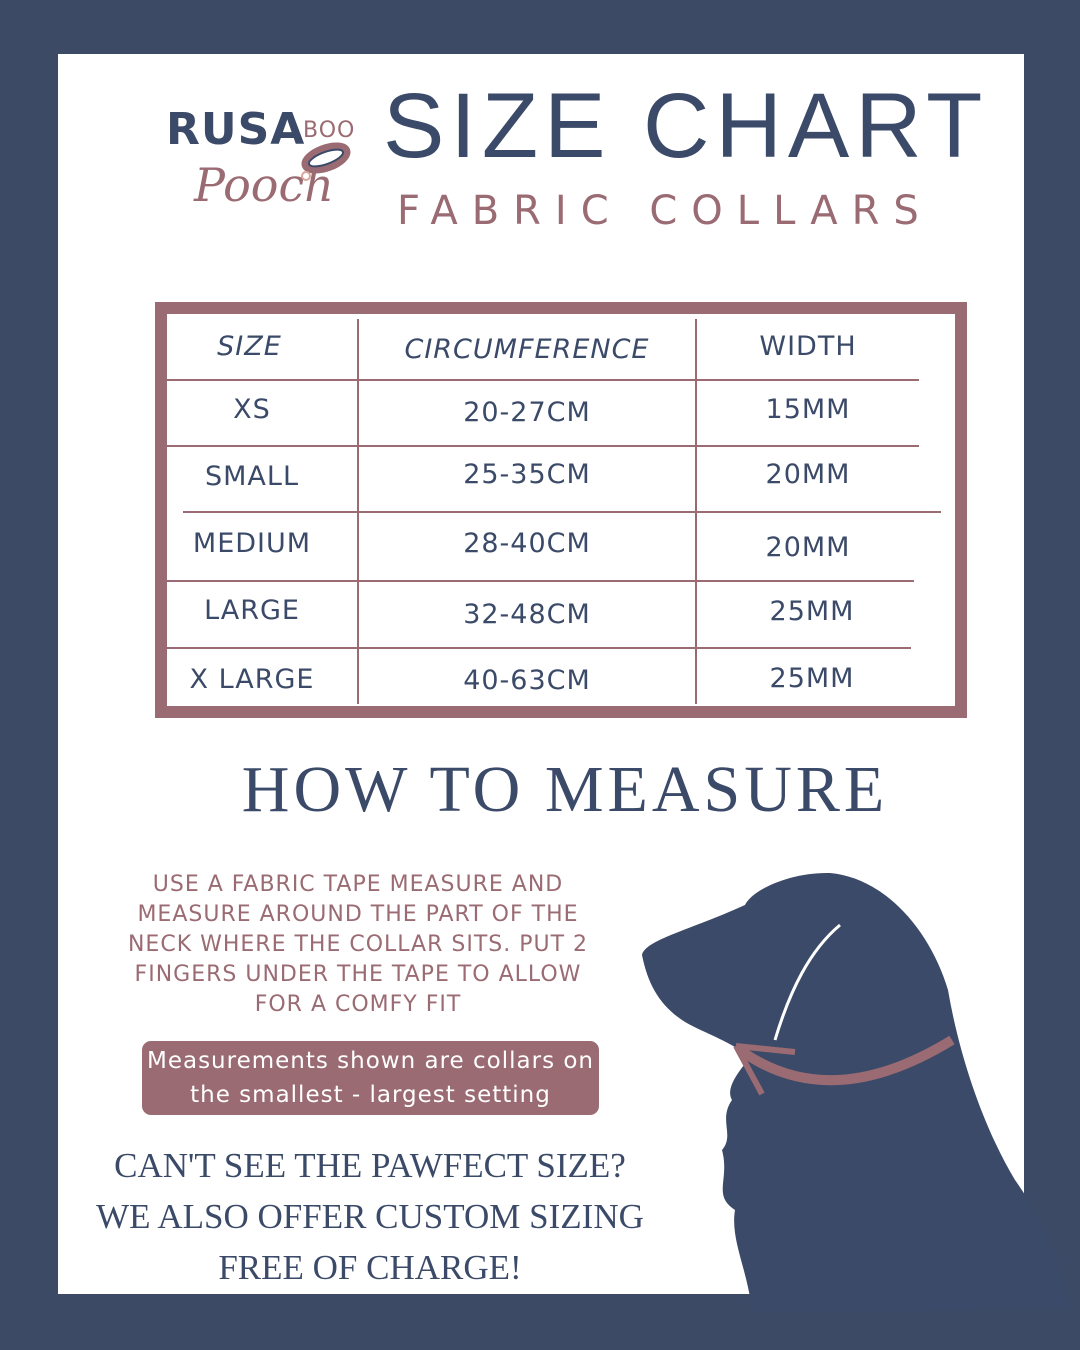  What do you see at coordinates (252, 476) in the screenshot?
I see `row-small-size: SMALL` at bounding box center [252, 476].